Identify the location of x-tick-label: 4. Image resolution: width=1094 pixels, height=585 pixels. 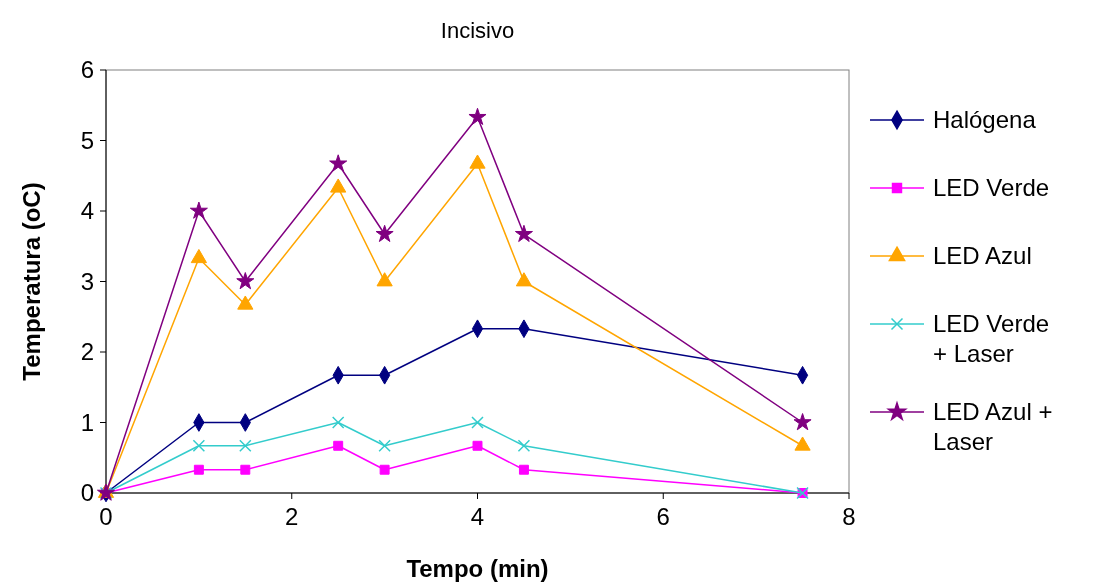
(477, 516).